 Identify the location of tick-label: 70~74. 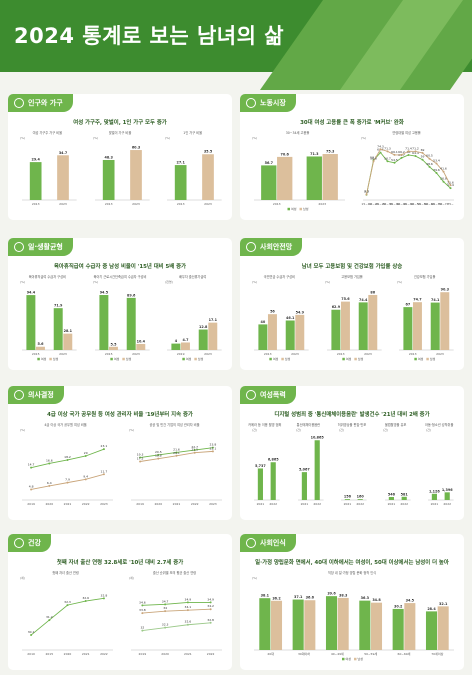
(443, 204).